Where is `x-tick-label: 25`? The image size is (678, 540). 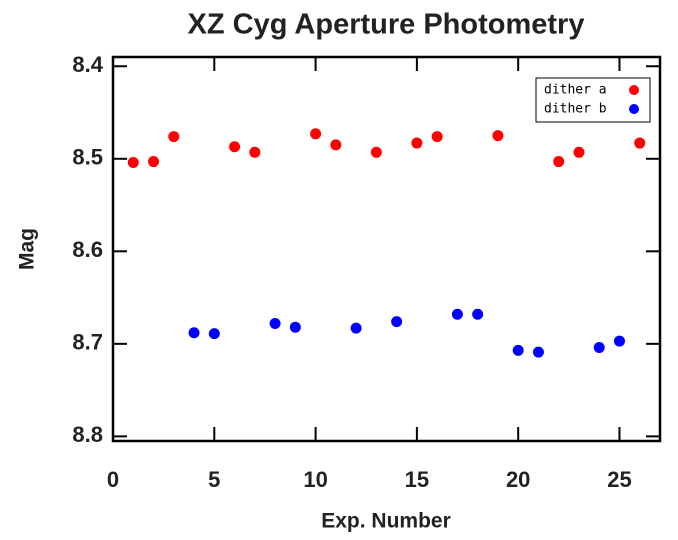 x-tick-label: 25 is located at coordinates (619, 479).